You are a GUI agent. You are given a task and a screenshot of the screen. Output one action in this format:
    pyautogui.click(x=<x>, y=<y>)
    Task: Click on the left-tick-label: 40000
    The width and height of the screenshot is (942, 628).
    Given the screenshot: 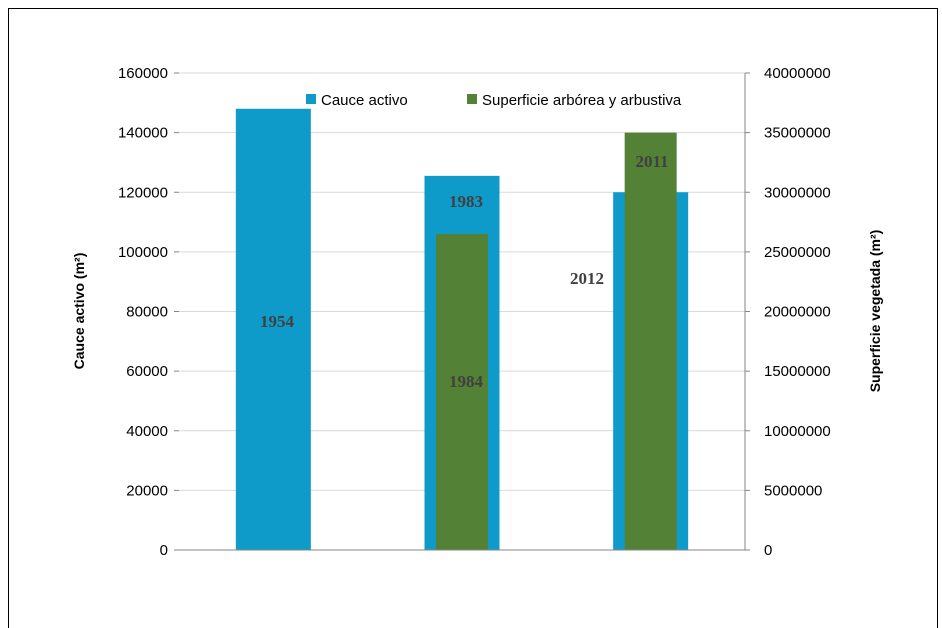 What is the action you would take?
    pyautogui.click(x=147, y=431)
    